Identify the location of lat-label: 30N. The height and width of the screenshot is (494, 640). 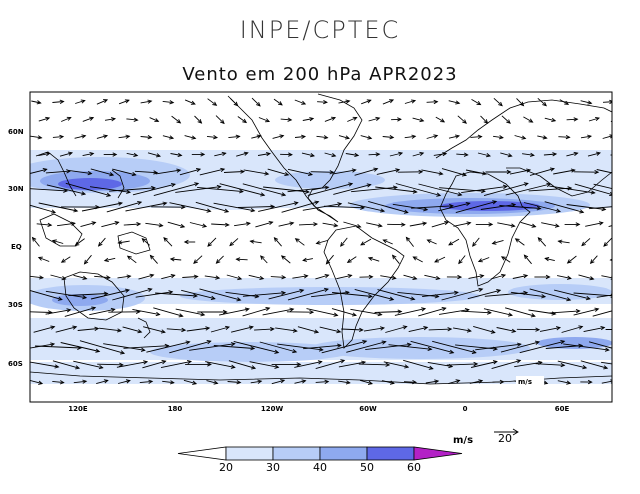
(16, 189).